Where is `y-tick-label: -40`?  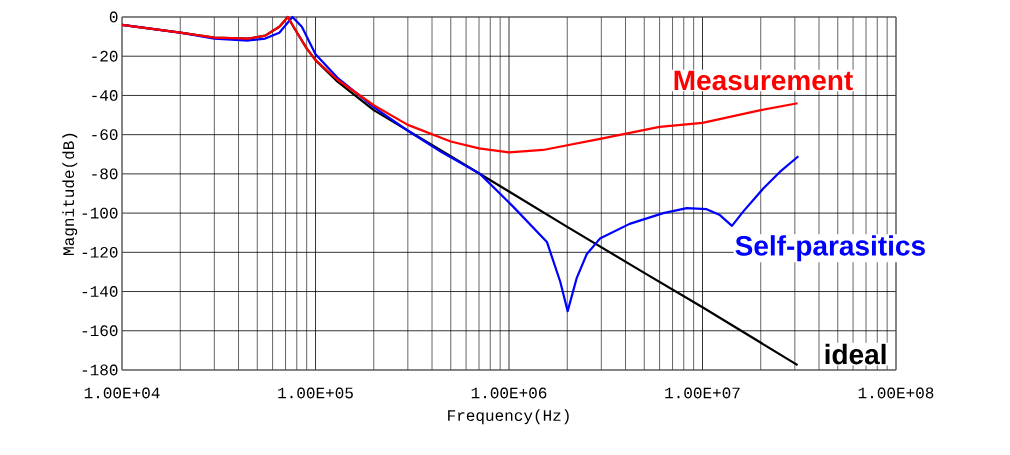 y-tick-label: -40 is located at coordinates (105, 95).